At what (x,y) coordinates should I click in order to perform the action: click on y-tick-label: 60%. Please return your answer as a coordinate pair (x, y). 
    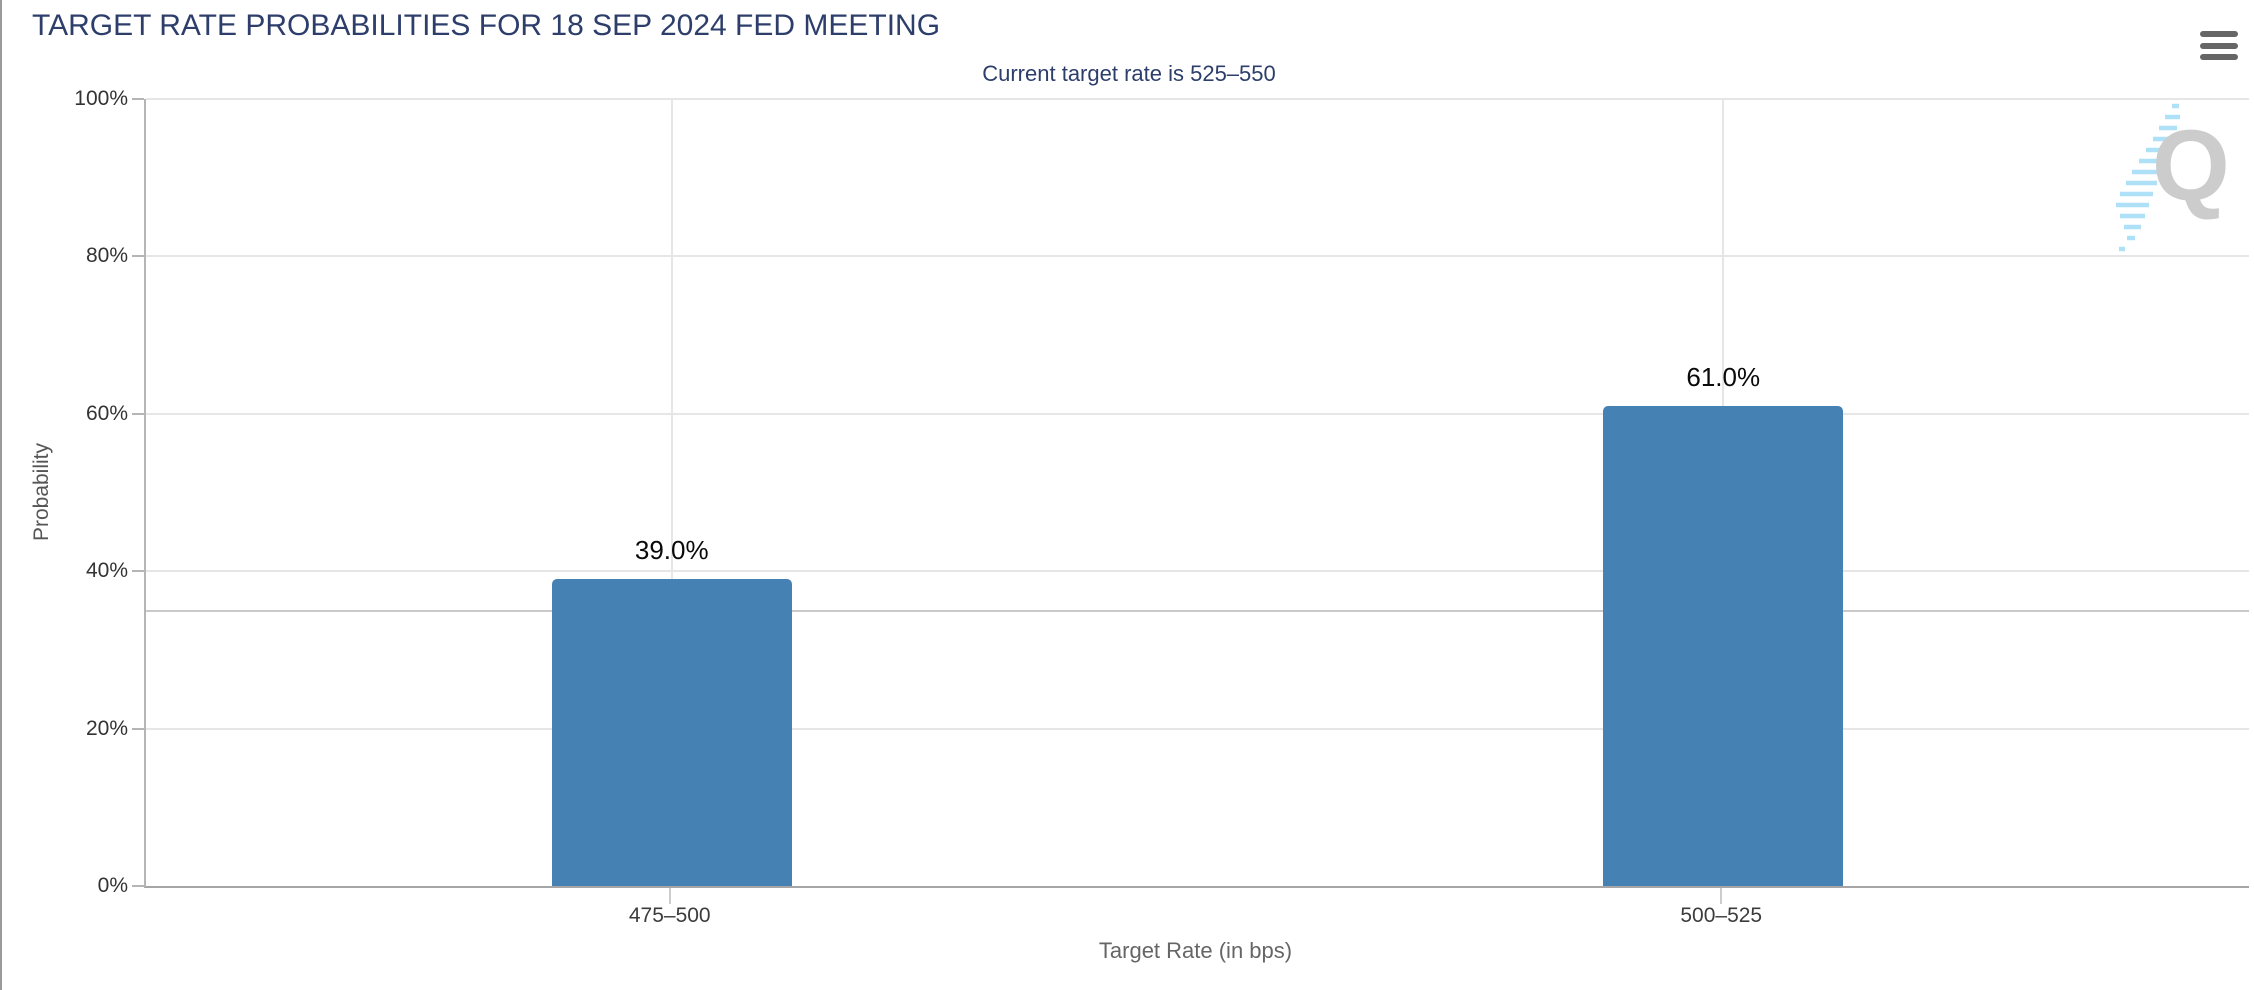
    Looking at the image, I should click on (106, 413).